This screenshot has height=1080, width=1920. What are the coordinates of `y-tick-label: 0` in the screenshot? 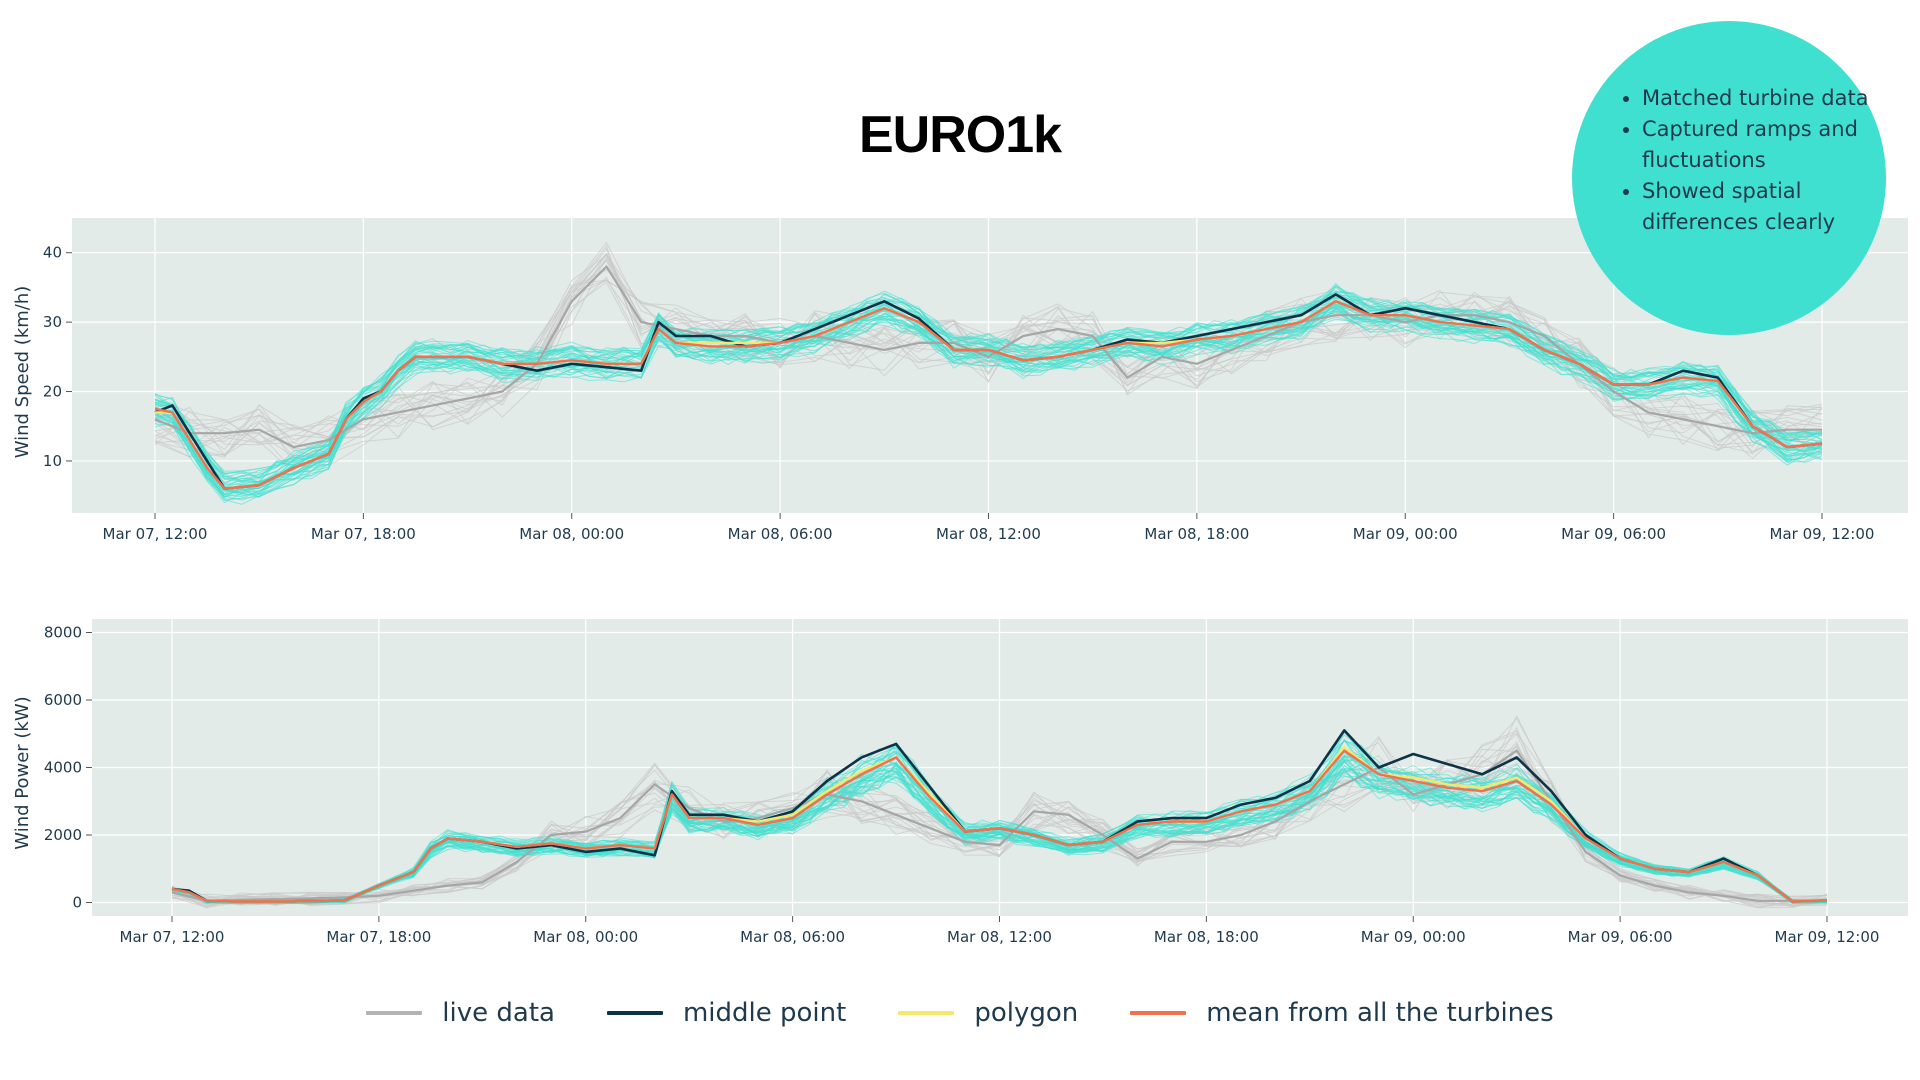 It's located at (77, 903).